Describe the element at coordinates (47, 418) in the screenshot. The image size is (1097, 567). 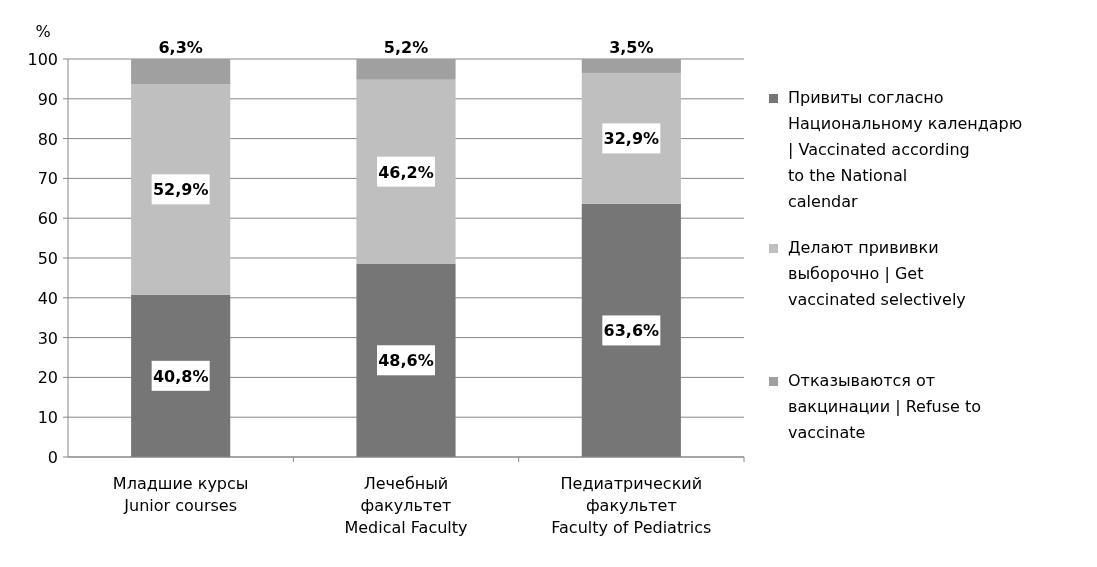
I see `y-tick-label: 10` at that location.